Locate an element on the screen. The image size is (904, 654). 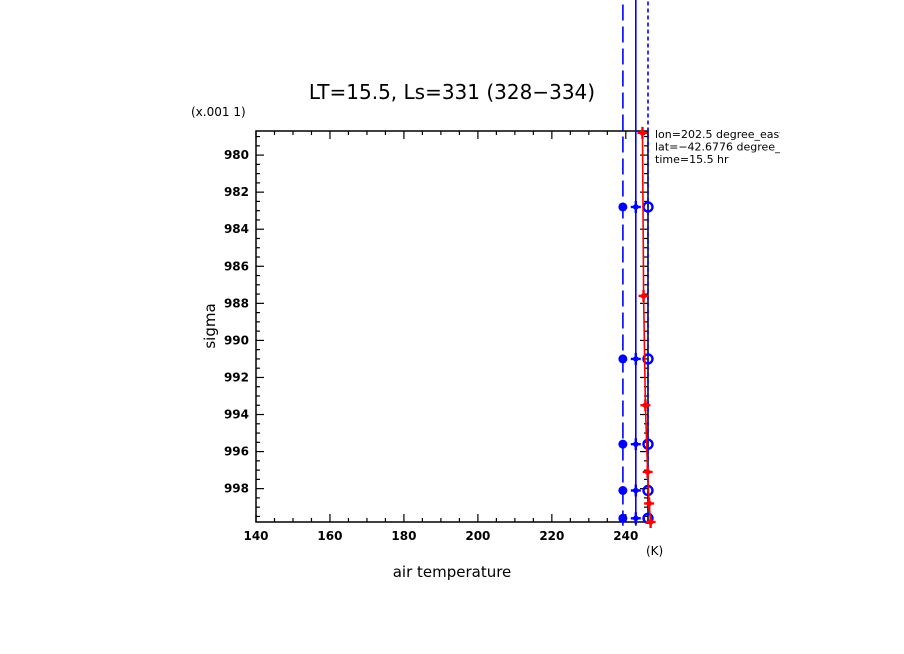
y-axis-label: sigma is located at coordinates (210, 325).